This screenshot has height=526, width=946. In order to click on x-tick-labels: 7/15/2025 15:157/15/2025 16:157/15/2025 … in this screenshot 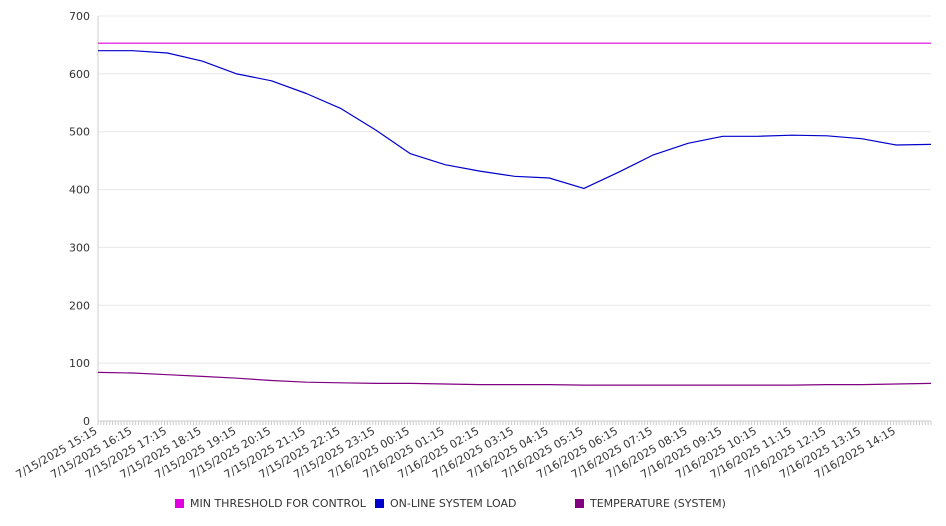, I will do `click(456, 452)`.